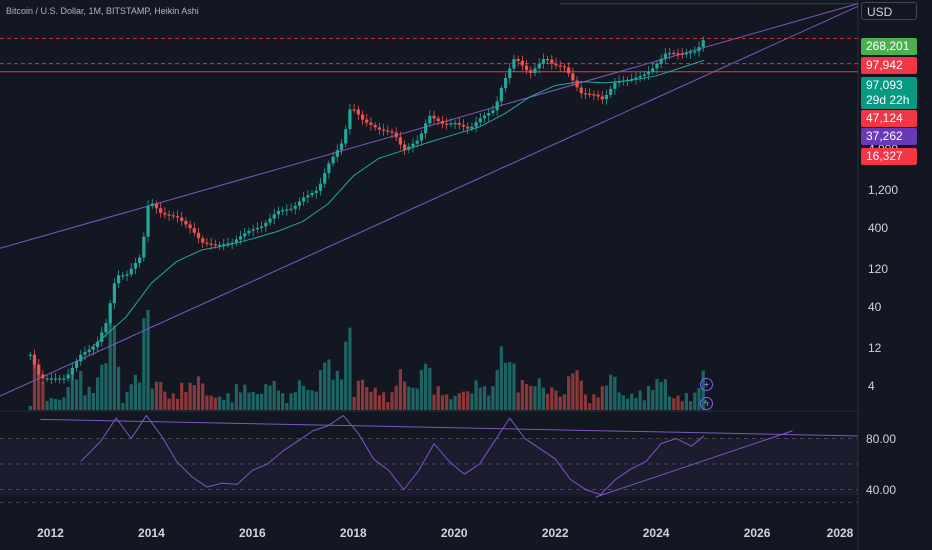 This screenshot has height=550, width=932. Describe the element at coordinates (881, 438) in the screenshot. I see `rsi-tick-label: 80.00` at that location.